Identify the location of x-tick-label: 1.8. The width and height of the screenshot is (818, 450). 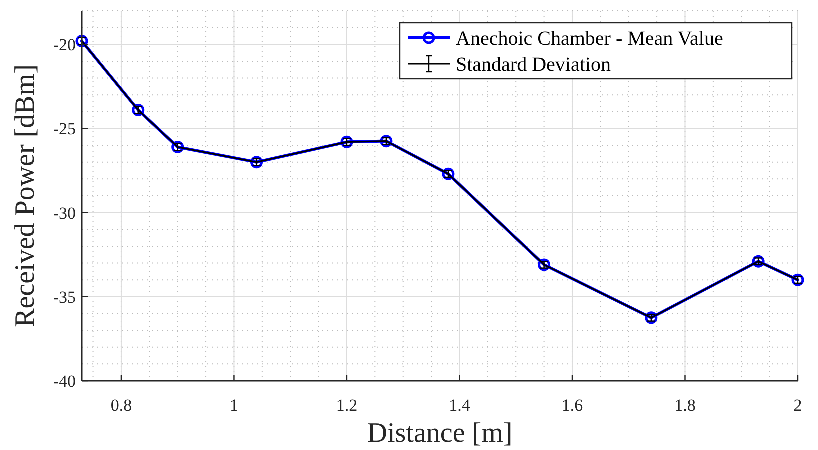
(685, 405).